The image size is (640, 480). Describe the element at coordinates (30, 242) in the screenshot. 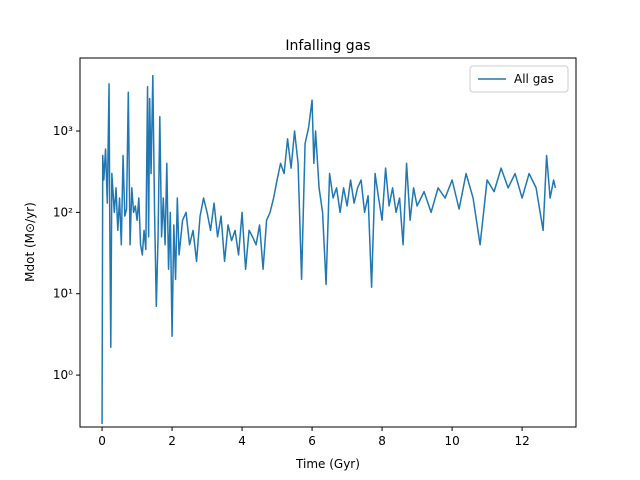

I see `y-axis-label: Mdot (M⊙/yr)` at that location.